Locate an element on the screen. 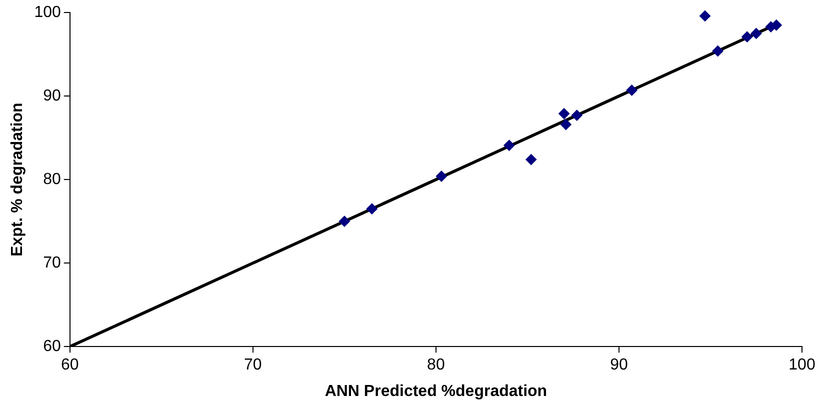 Image resolution: width=836 pixels, height=409 pixels. y-tick-label: 90 is located at coordinates (52, 96).